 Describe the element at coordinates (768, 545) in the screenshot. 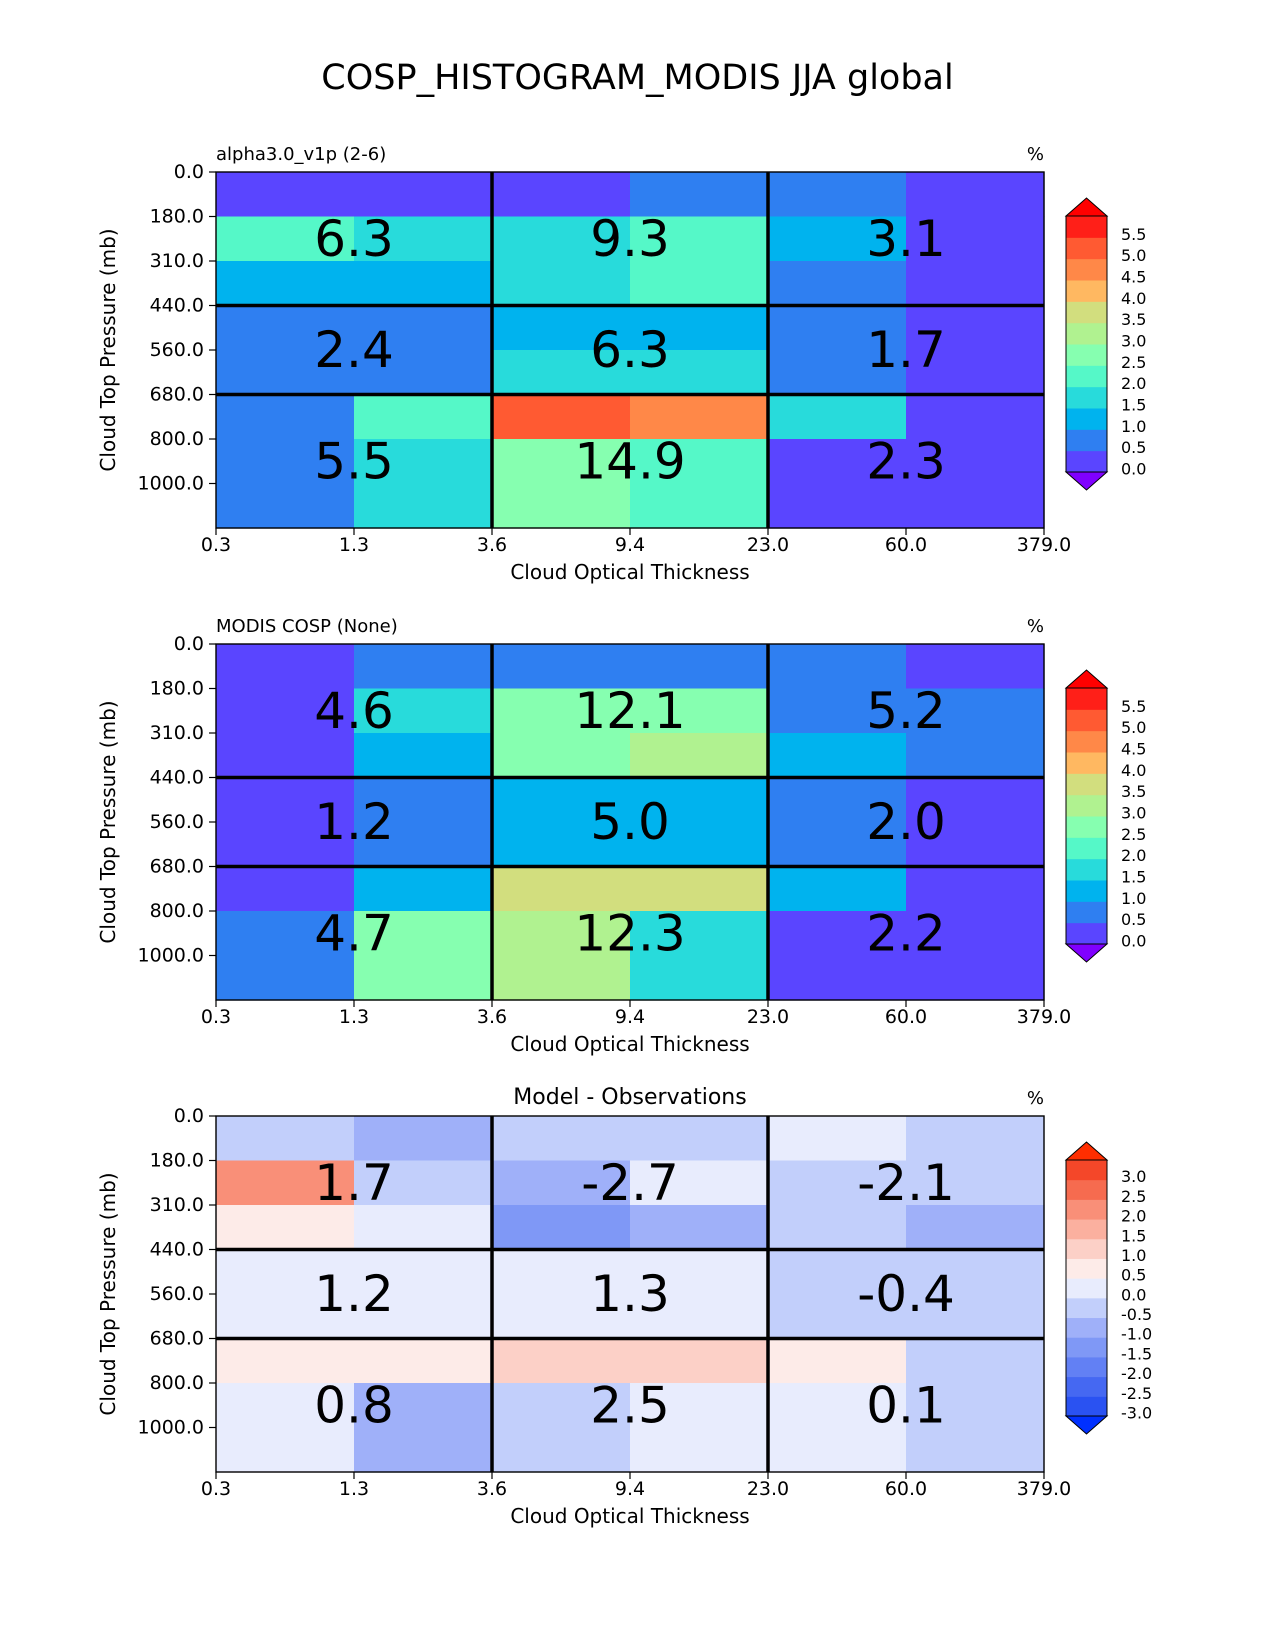

I see `x-tick-label: 23.0` at that location.